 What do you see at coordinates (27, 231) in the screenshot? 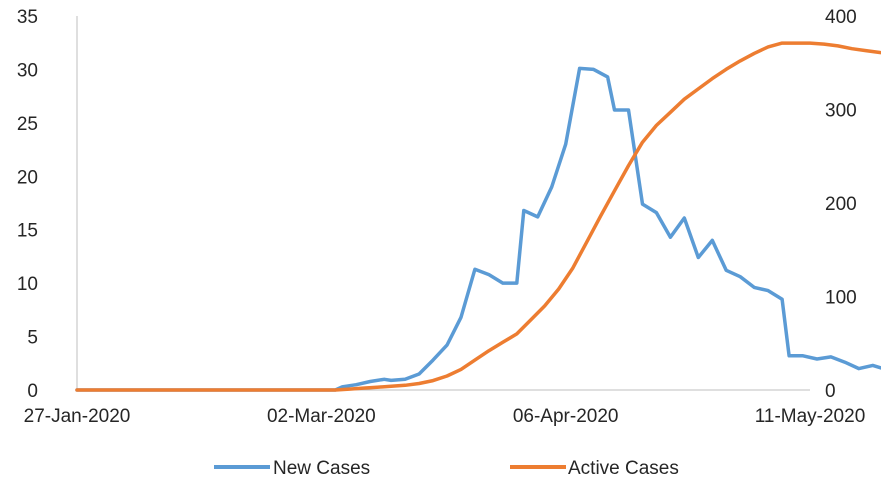
I see `y-left-tick-label: 15` at bounding box center [27, 231].